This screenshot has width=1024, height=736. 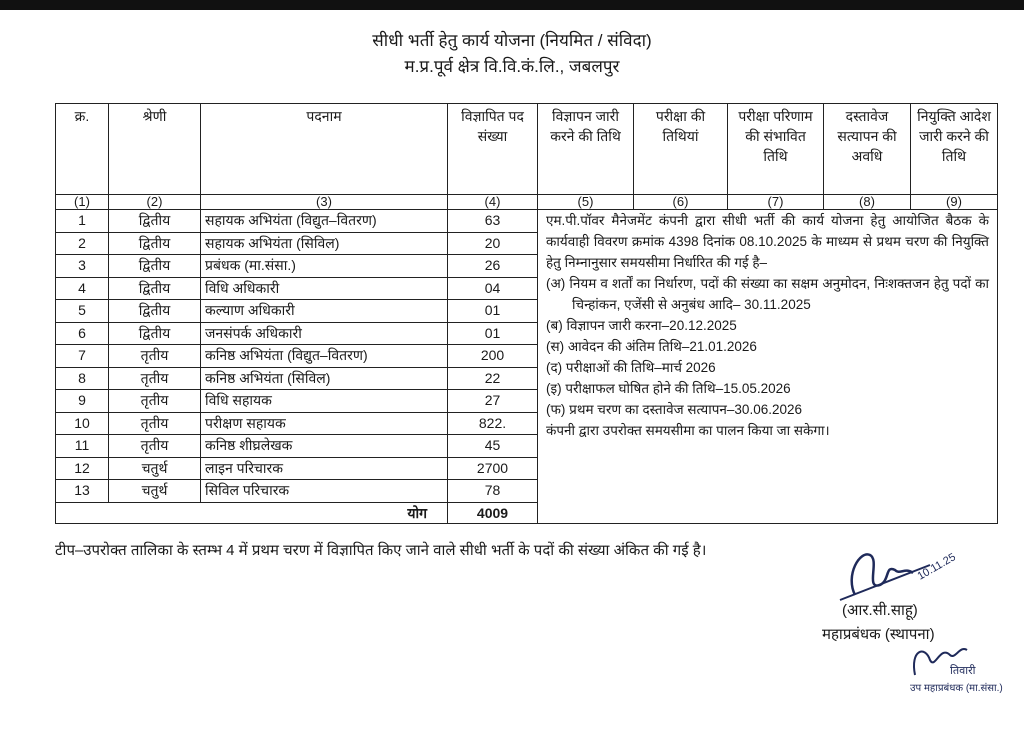 I want to click on column-number: (1), so click(x=82, y=202).